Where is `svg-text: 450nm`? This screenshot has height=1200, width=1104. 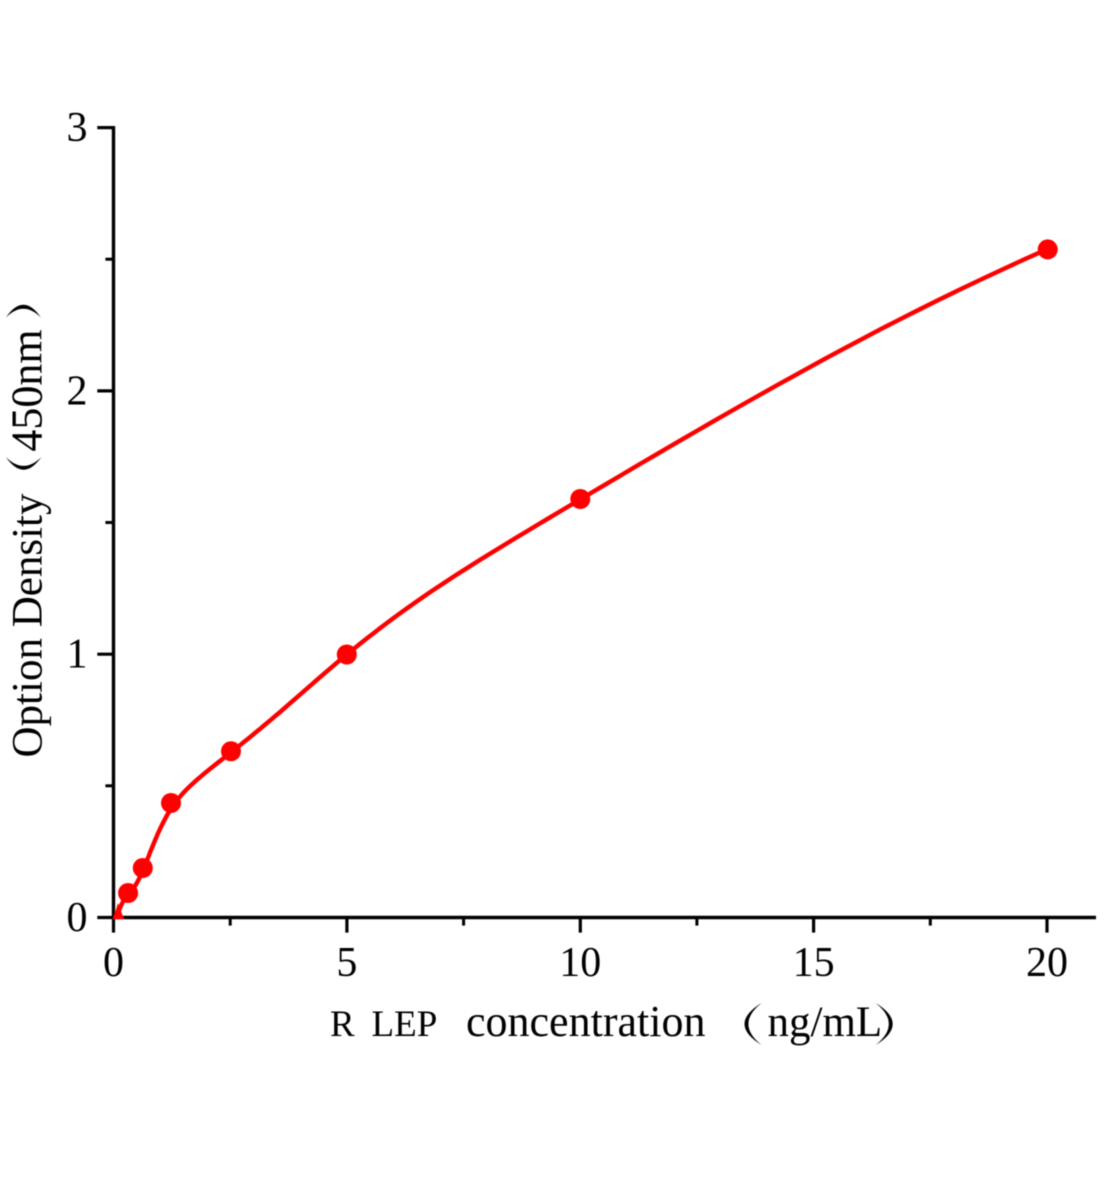 svg-text: 450nm is located at coordinates (26, 390).